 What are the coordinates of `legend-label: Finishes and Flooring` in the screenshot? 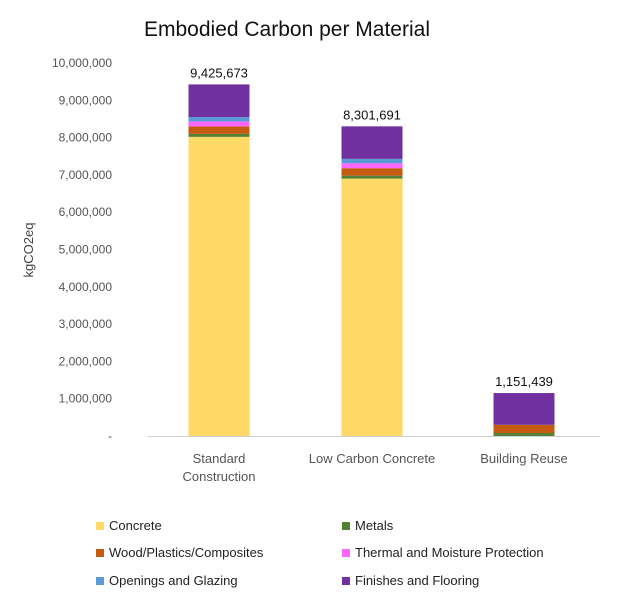 It's located at (417, 580).